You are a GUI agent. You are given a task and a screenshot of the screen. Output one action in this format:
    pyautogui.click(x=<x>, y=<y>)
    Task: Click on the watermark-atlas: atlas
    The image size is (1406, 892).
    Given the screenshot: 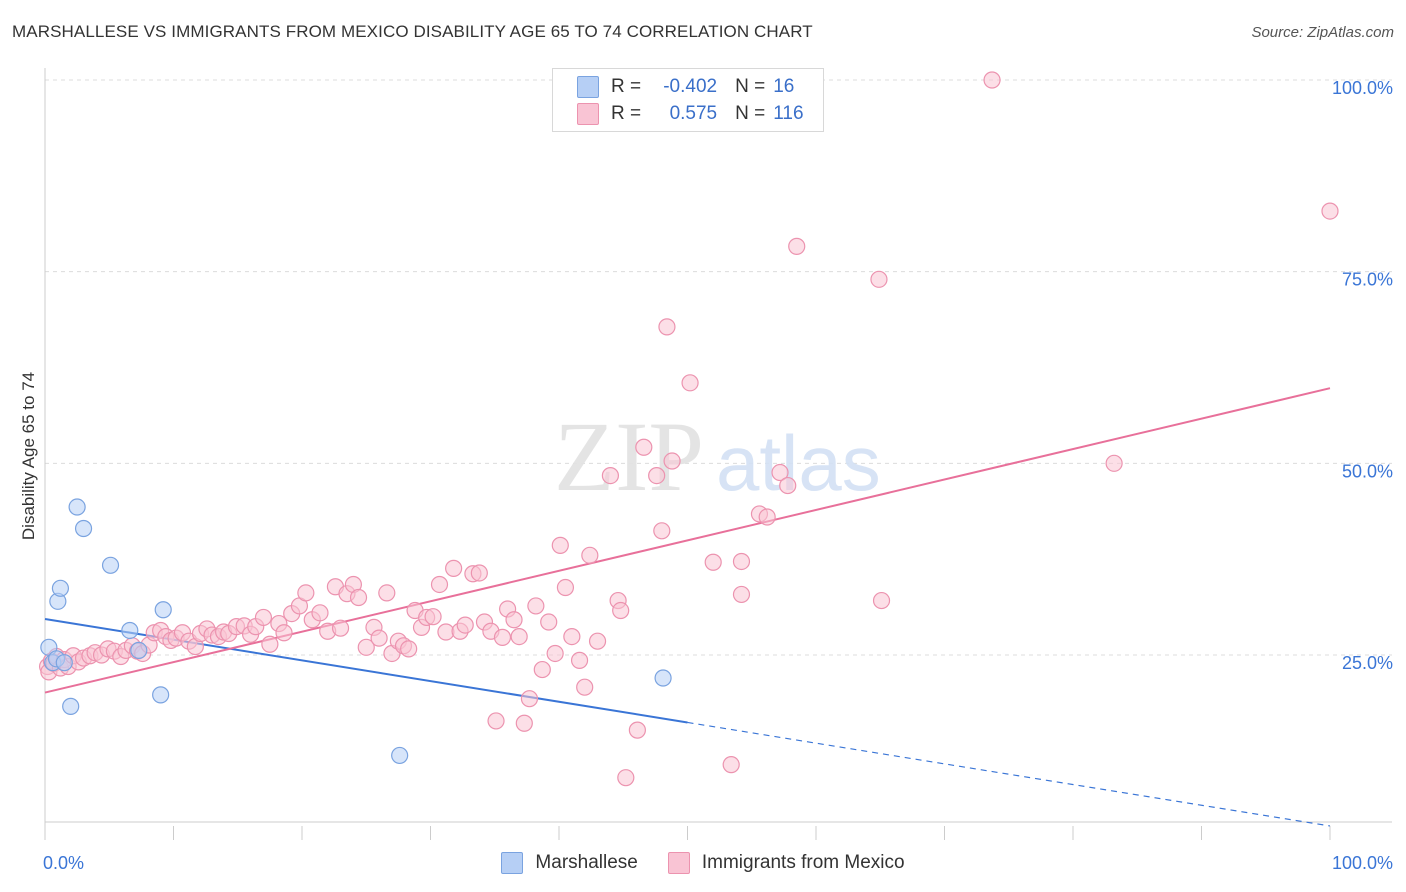 What is the action you would take?
    pyautogui.click(x=798, y=463)
    